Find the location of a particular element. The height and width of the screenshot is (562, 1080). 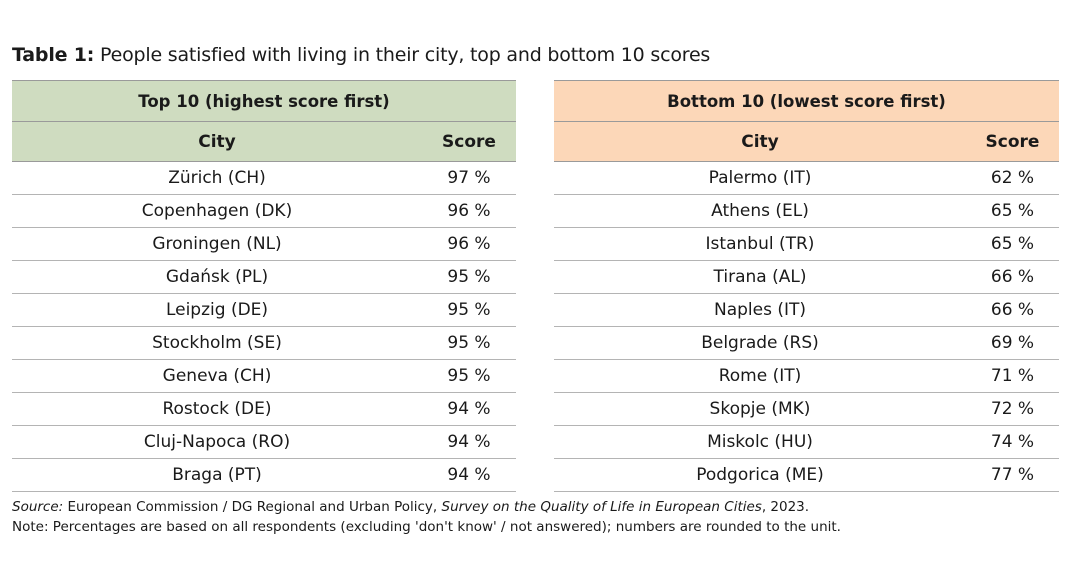

table-row: Skopje (MK) 72 % is located at coordinates (806, 409).